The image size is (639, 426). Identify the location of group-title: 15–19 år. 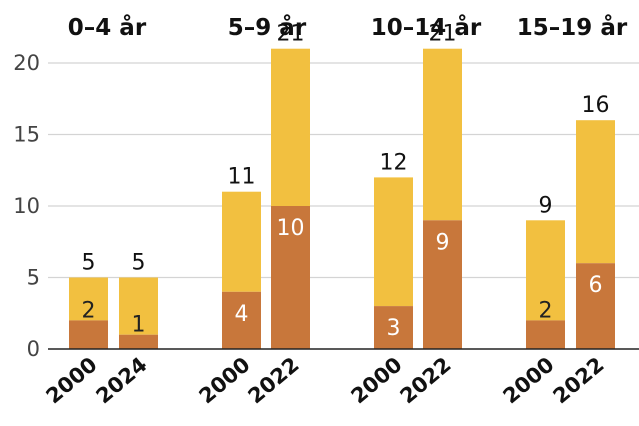
(572, 27).